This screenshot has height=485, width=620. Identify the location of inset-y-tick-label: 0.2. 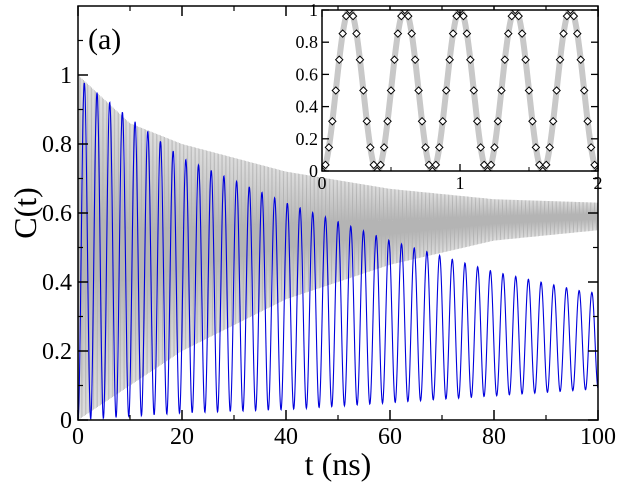
(307, 139).